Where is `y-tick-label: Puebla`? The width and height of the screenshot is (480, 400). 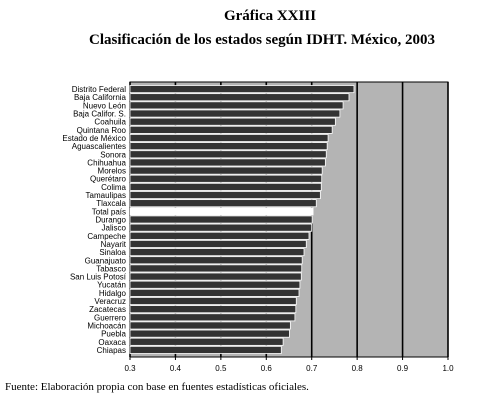
y-tick-label: Puebla is located at coordinates (113, 334).